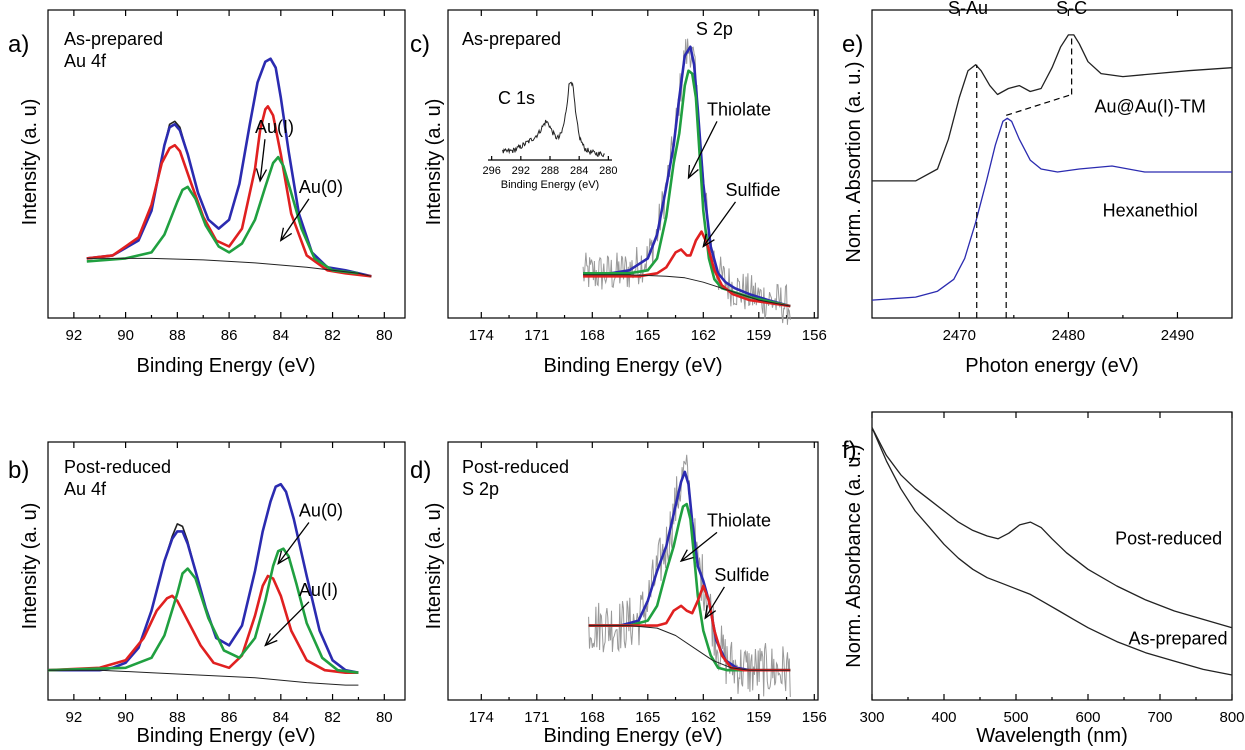 The width and height of the screenshot is (1245, 750). Describe the element at coordinates (74, 717) in the screenshot. I see `x-tick-label: 92` at that location.